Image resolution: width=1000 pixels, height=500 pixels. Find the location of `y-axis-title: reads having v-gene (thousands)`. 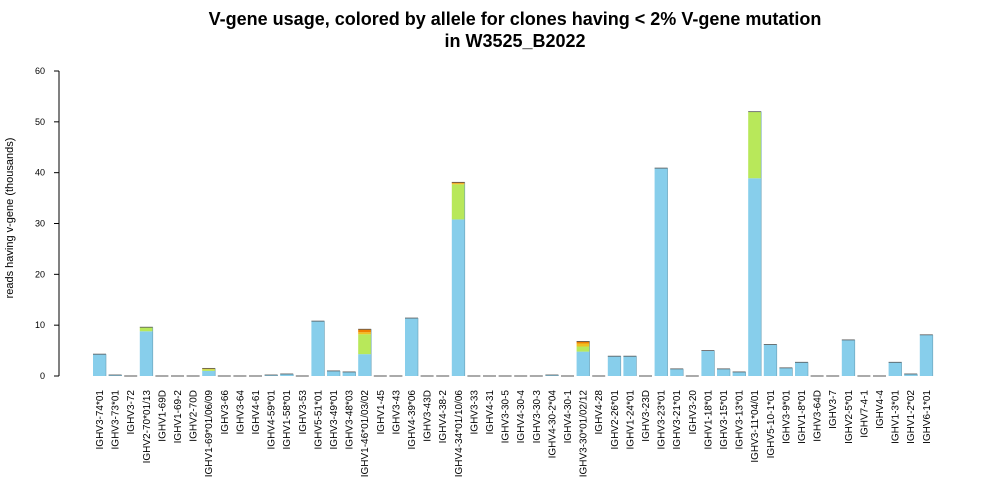

y-axis-title: reads having v-gene (thousands) is located at coordinates (10, 218).